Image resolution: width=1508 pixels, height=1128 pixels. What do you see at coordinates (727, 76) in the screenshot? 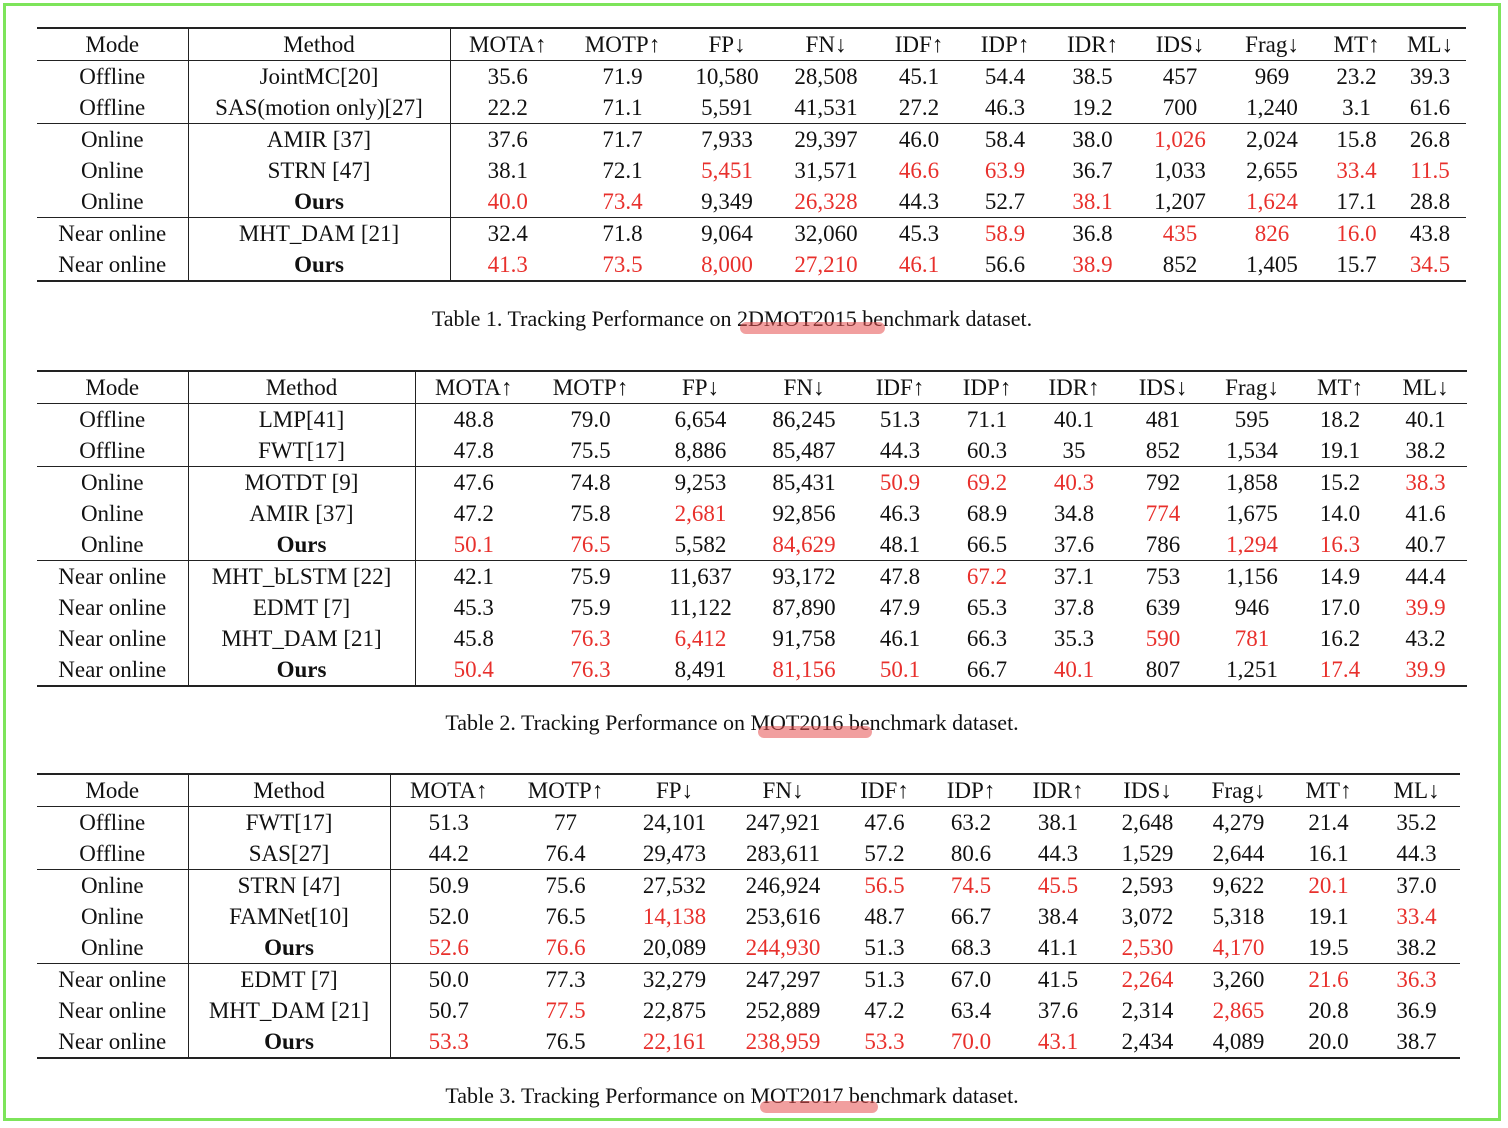
I see `cell-fp: 10,580` at bounding box center [727, 76].